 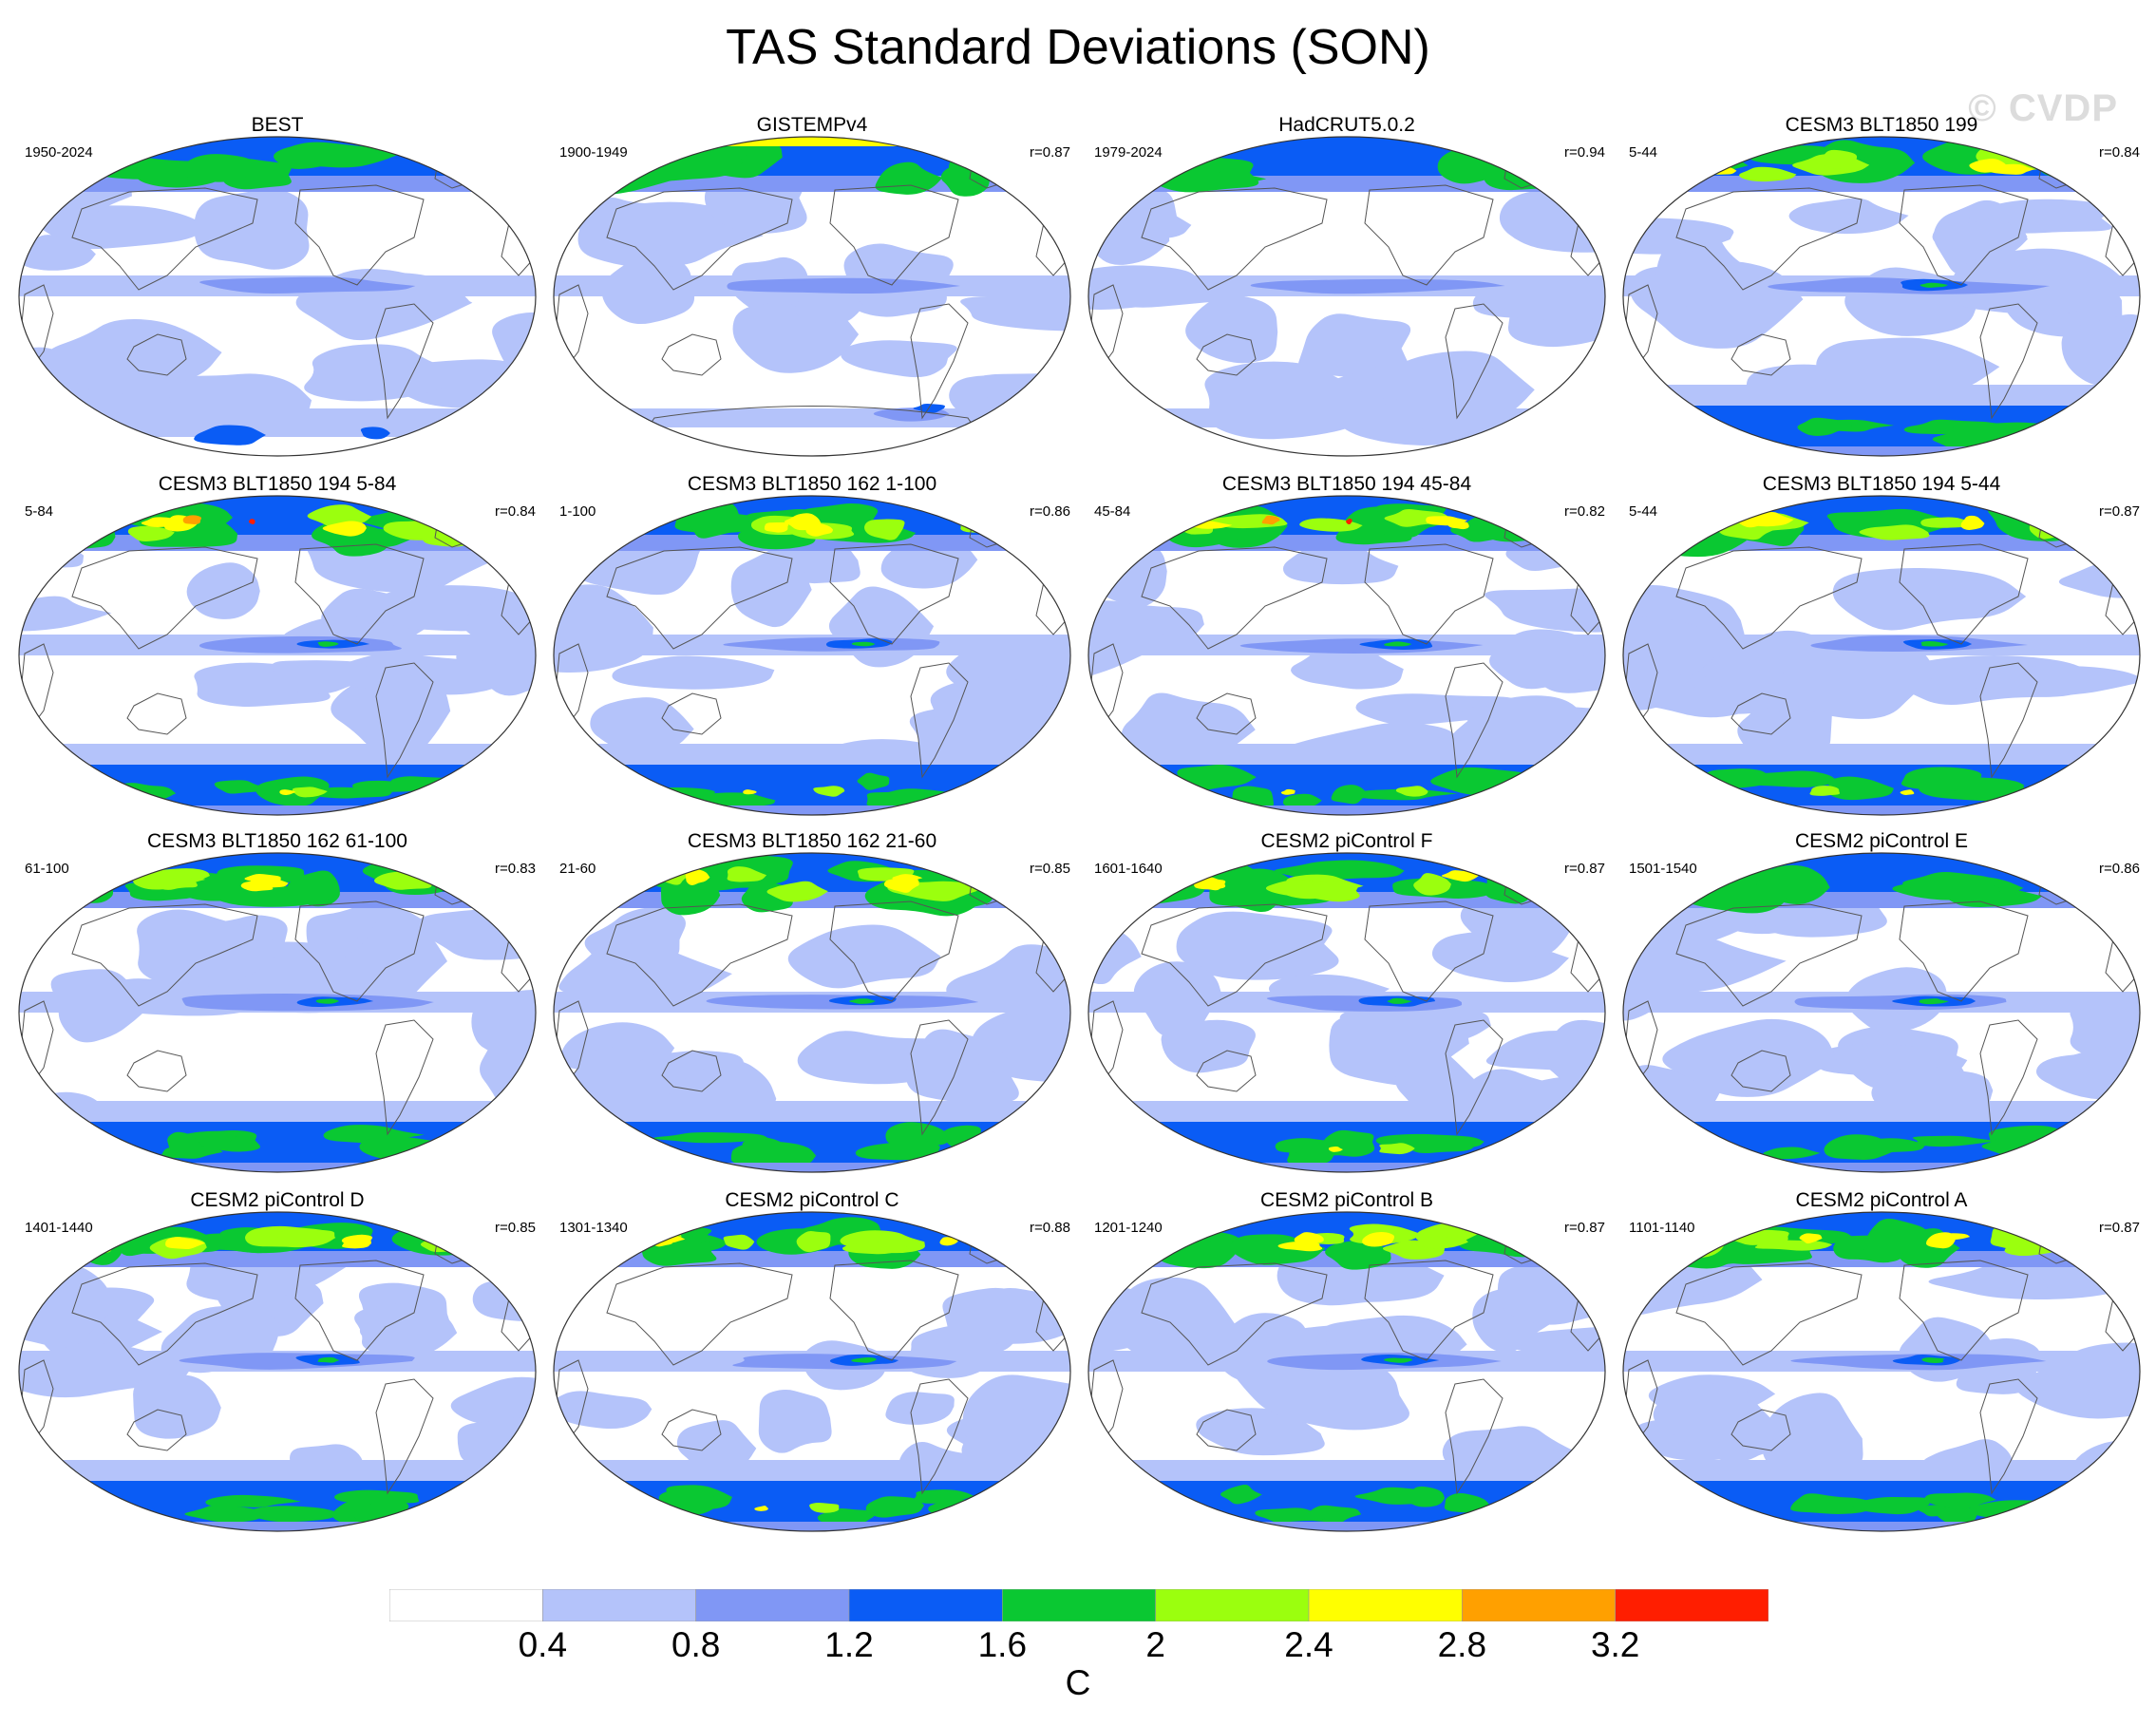 What do you see at coordinates (849, 1644) in the screenshot?
I see `colorbar-tick-label: 1.2` at bounding box center [849, 1644].